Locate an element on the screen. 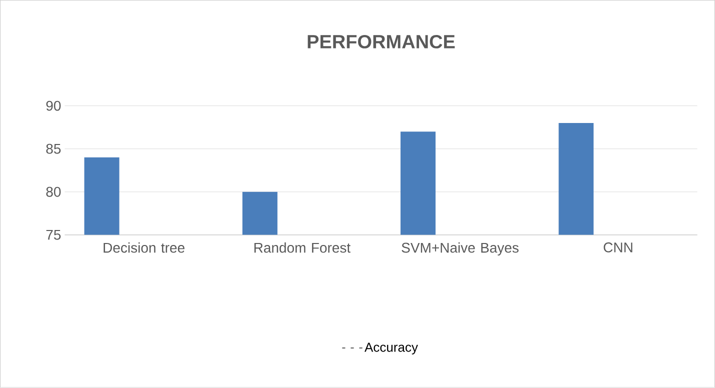 This screenshot has height=388, width=715. y-tick-label: 90 is located at coordinates (53, 105).